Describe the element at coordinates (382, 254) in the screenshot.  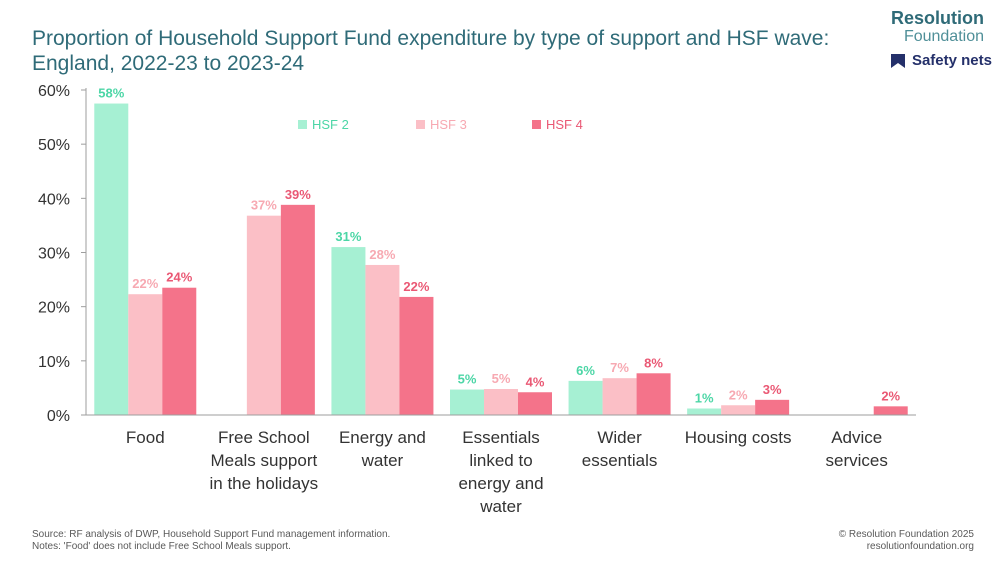
I see `data-label: 28%` at that location.